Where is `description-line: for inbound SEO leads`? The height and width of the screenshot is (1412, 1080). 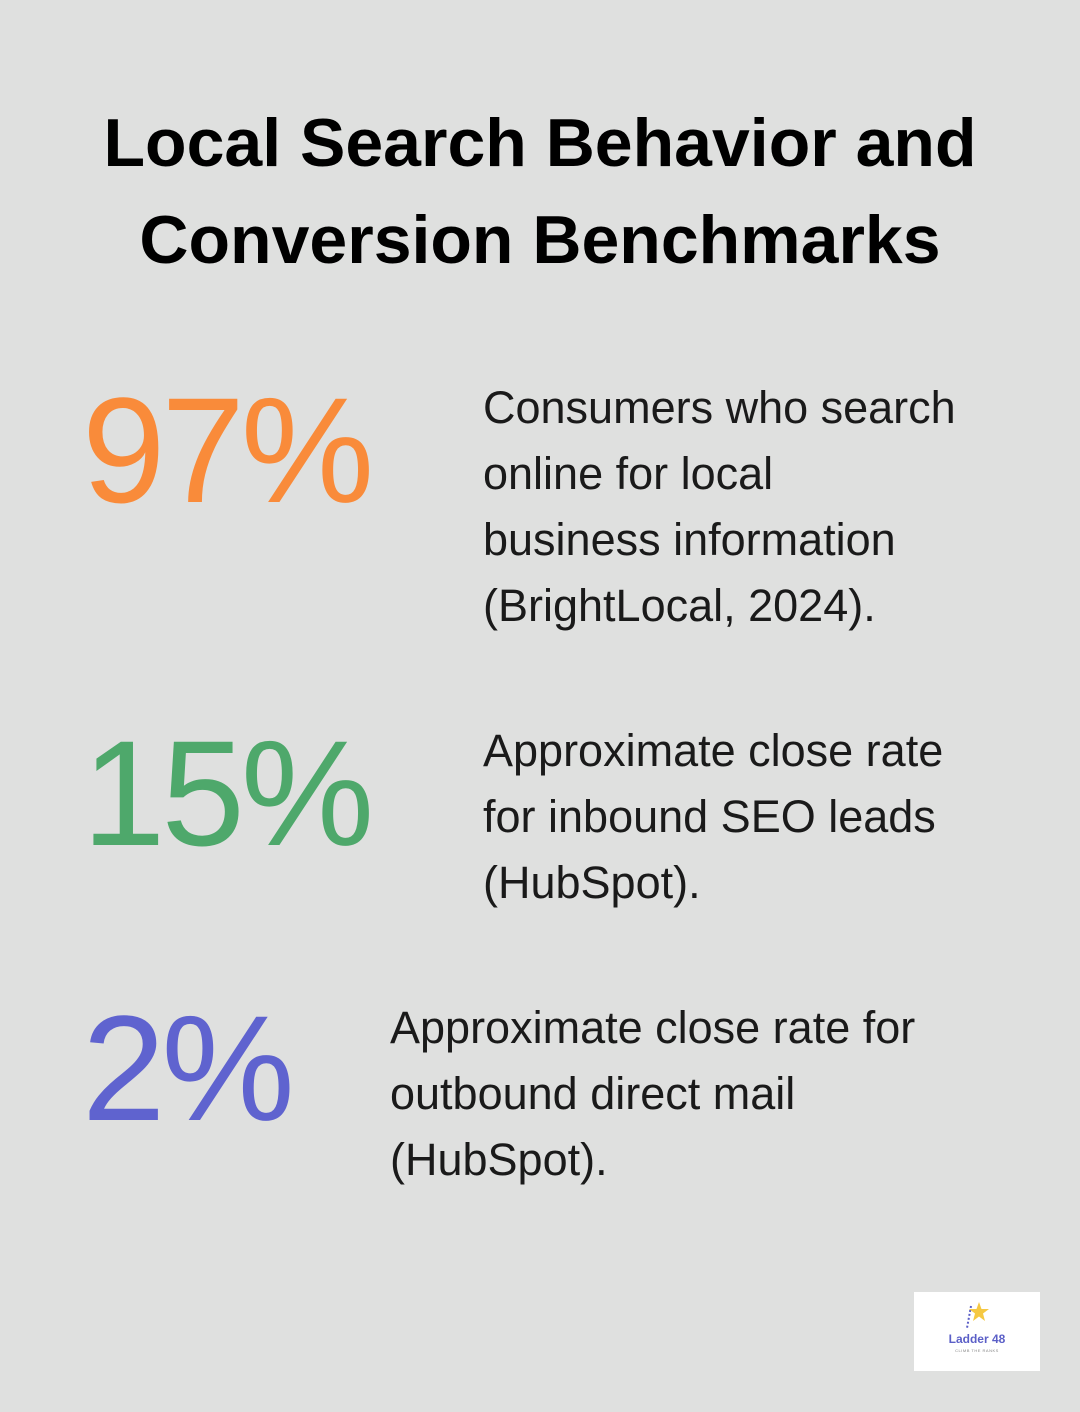
description-line: for inbound SEO leads is located at coordinates (709, 816).